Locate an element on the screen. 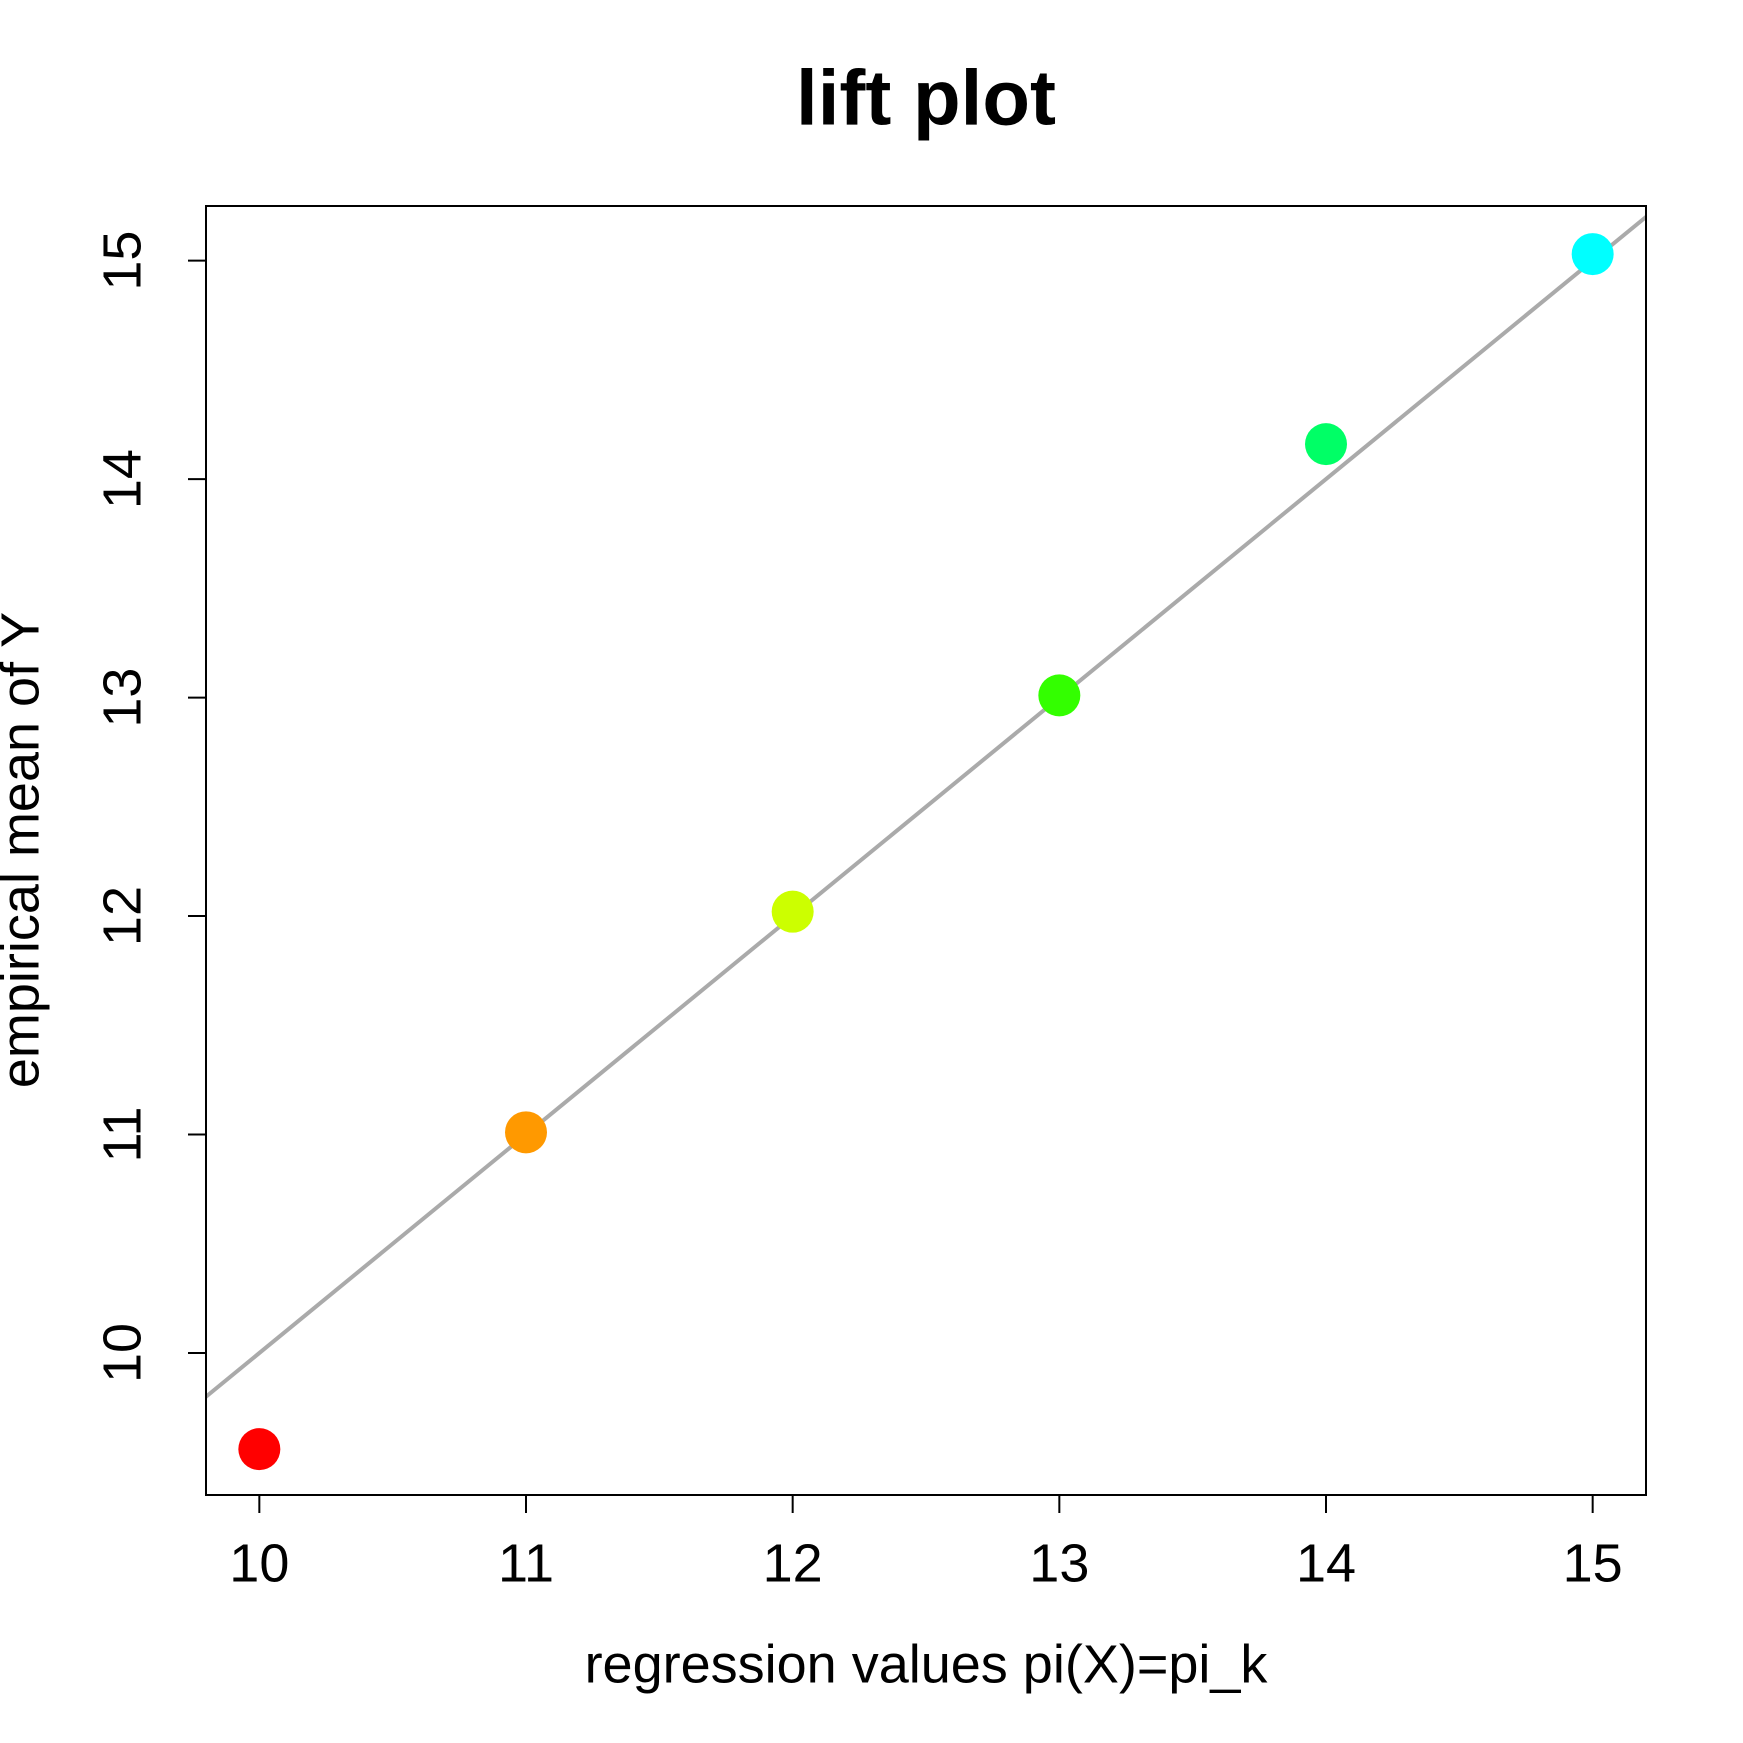 The height and width of the screenshot is (1743, 1743). x-tick-label: 12 is located at coordinates (793, 1563).